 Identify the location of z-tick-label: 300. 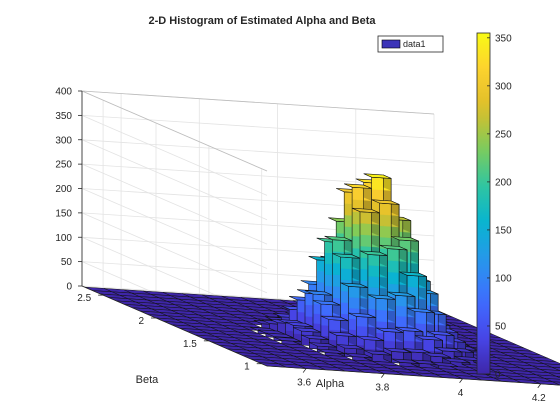
(63, 140).